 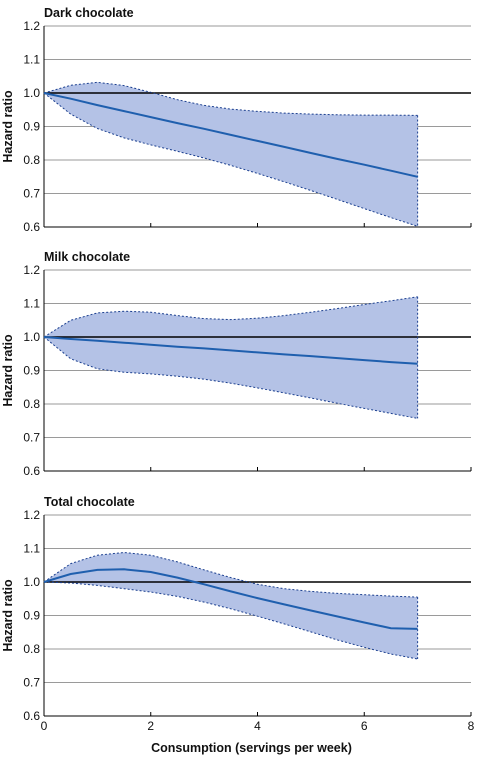 I want to click on x-tick-label: 4, so click(x=257, y=726).